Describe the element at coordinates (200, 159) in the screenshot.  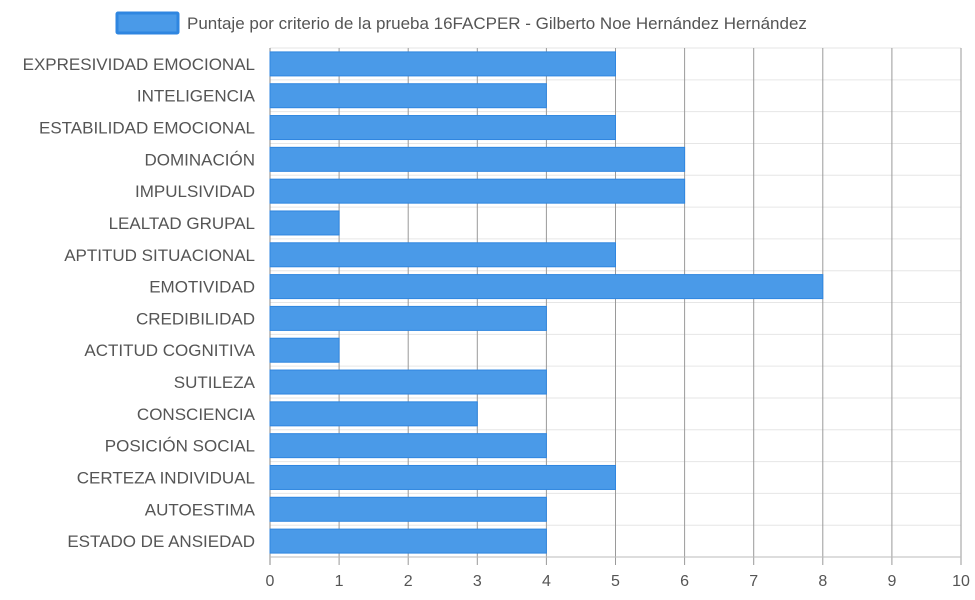
I see `category-label: DOMINACIÓN` at that location.